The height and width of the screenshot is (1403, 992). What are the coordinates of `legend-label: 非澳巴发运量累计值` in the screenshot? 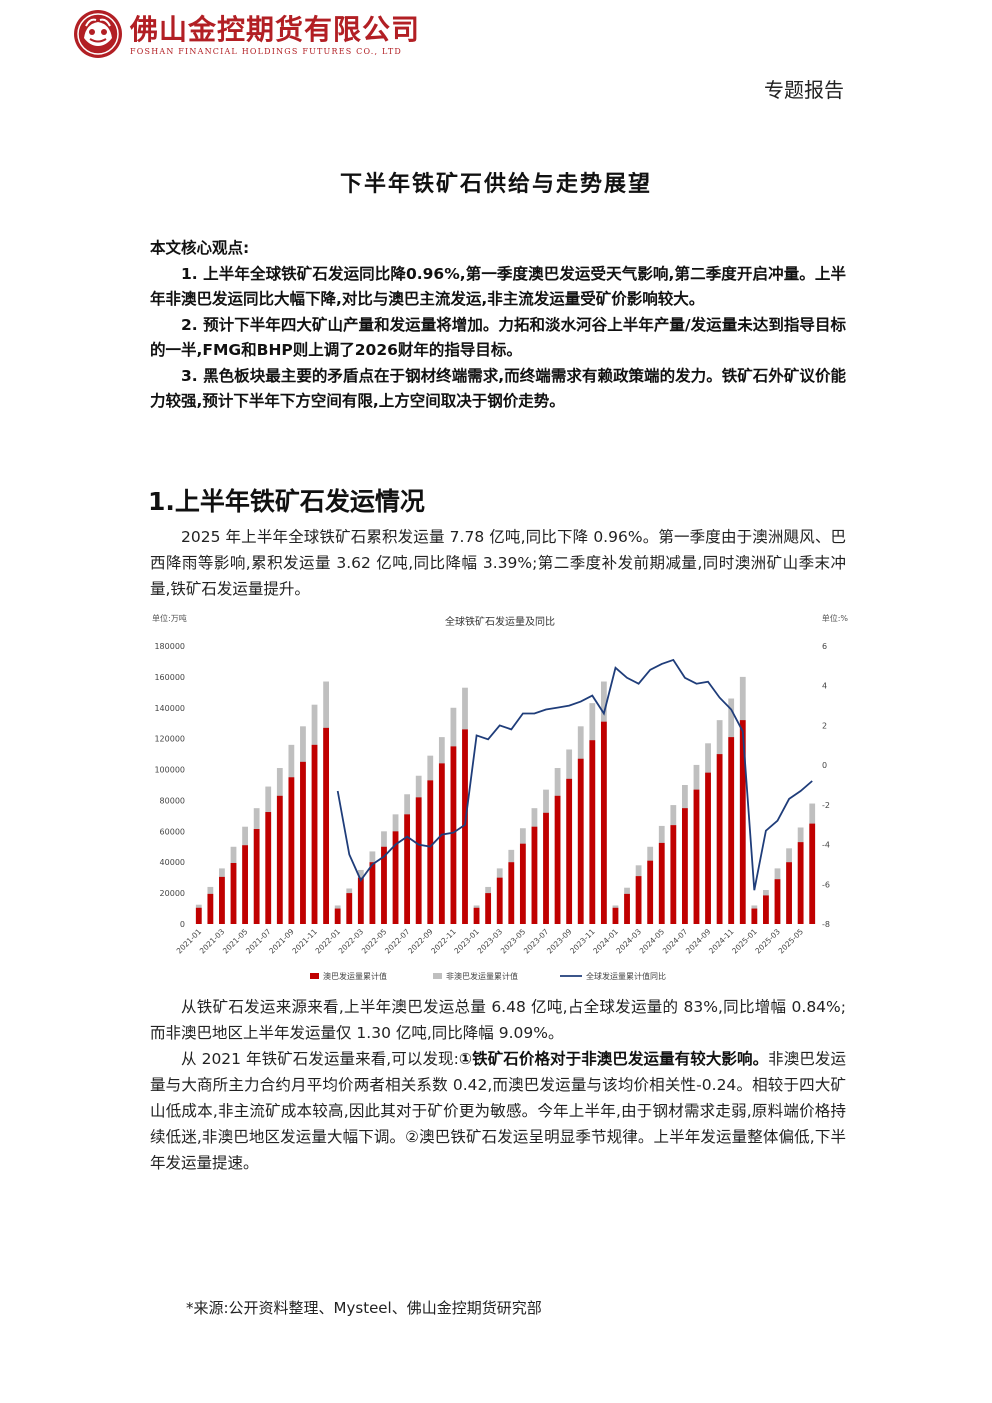 It's located at (482, 976).